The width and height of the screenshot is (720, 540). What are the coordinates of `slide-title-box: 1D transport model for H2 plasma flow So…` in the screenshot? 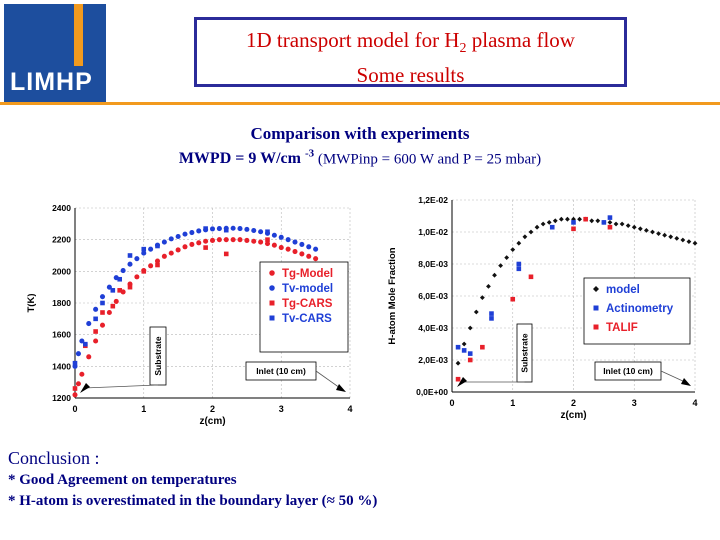 It's located at (410, 52).